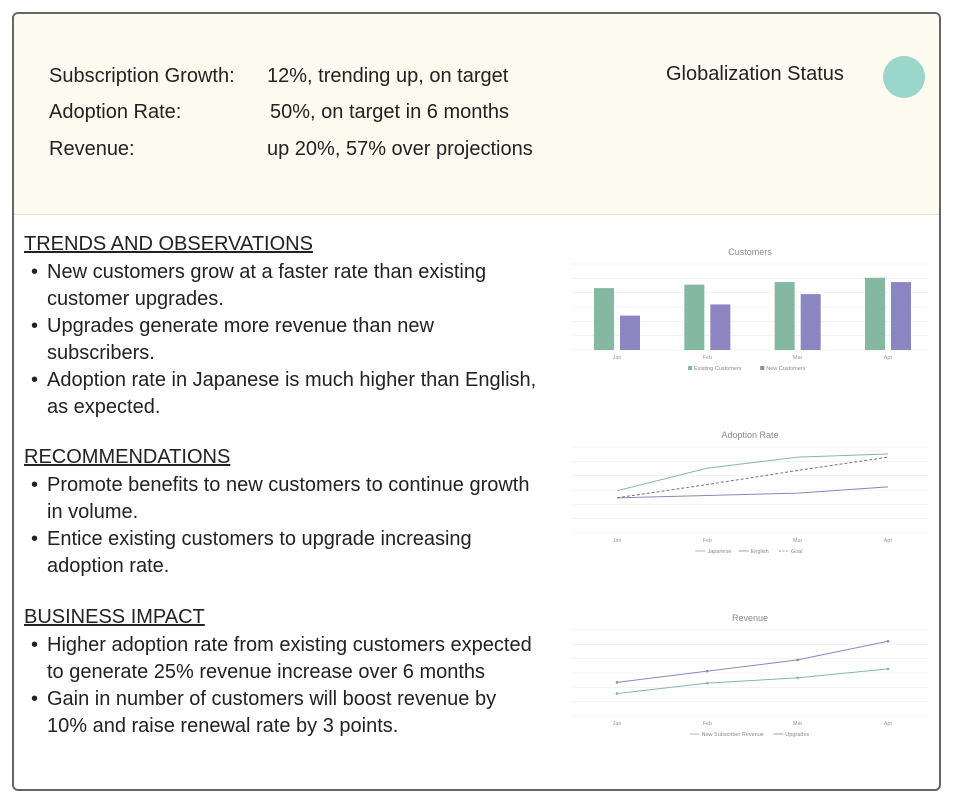 This screenshot has height=802, width=953. What do you see at coordinates (752, 681) in the screenshot?
I see `line-new-subscriber-revenue` at bounding box center [752, 681].